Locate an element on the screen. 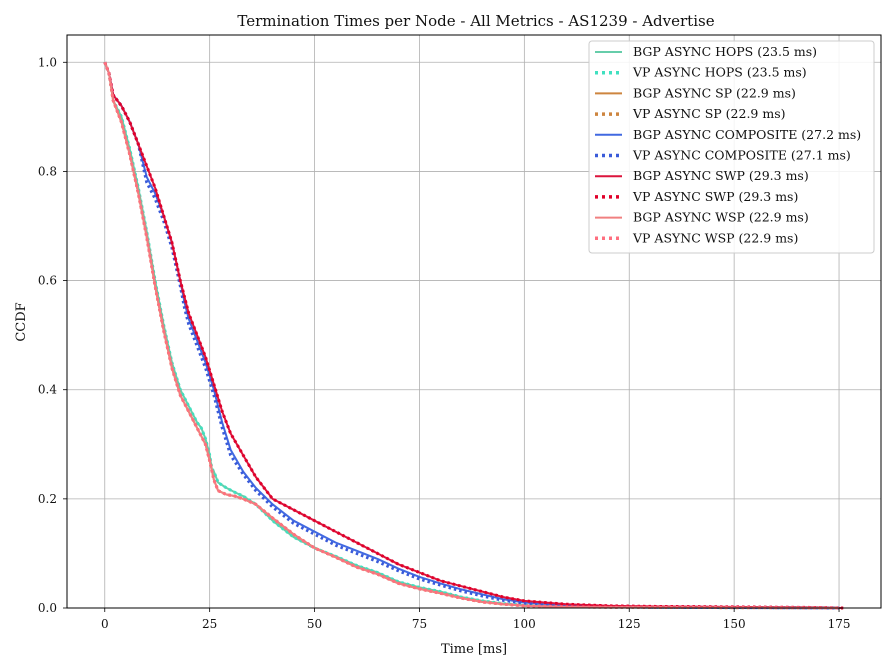 Image resolution: width=895 pixels, height=672 pixels. x-tick-label: 75 is located at coordinates (419, 624).